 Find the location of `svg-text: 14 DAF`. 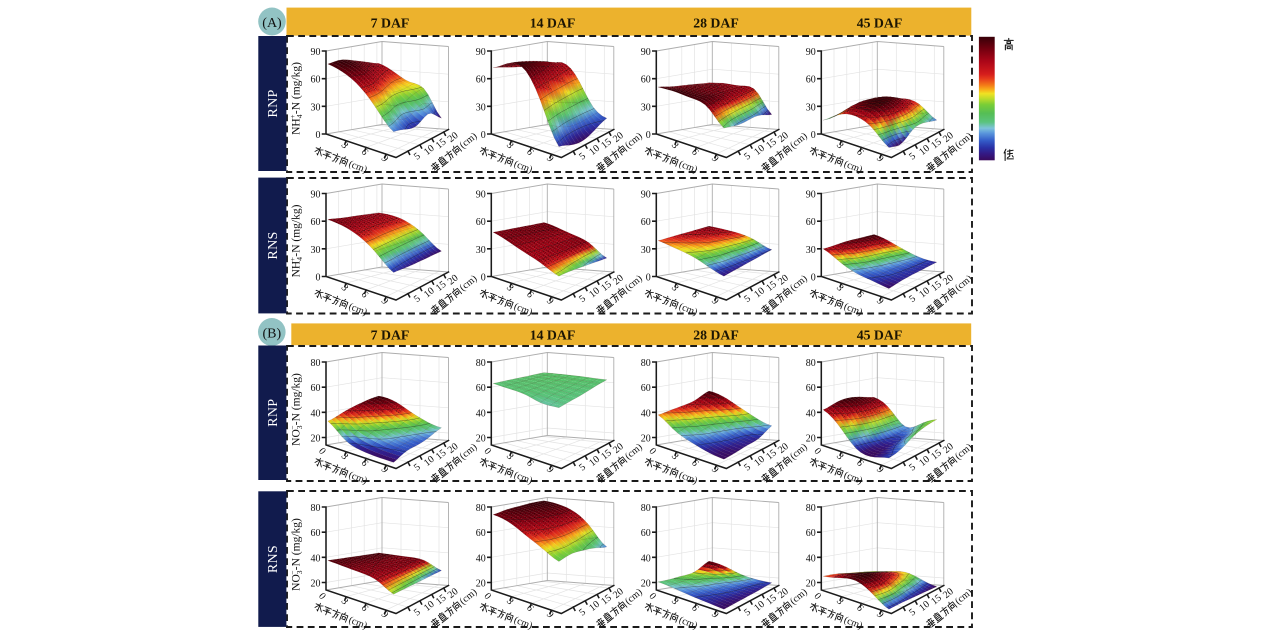

svg-text: 14 DAF is located at coordinates (553, 23).